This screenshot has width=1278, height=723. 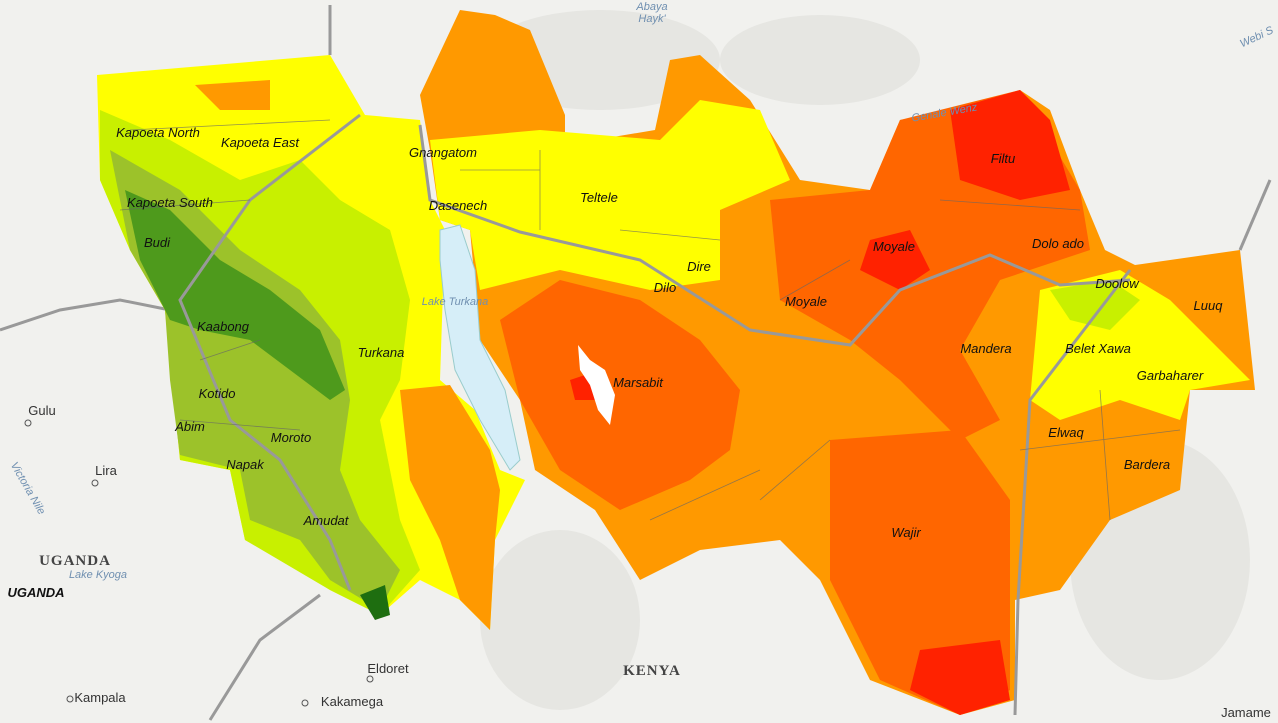 What do you see at coordinates (1095, 305) in the screenshot?
I see `region-green-somalia` at bounding box center [1095, 305].